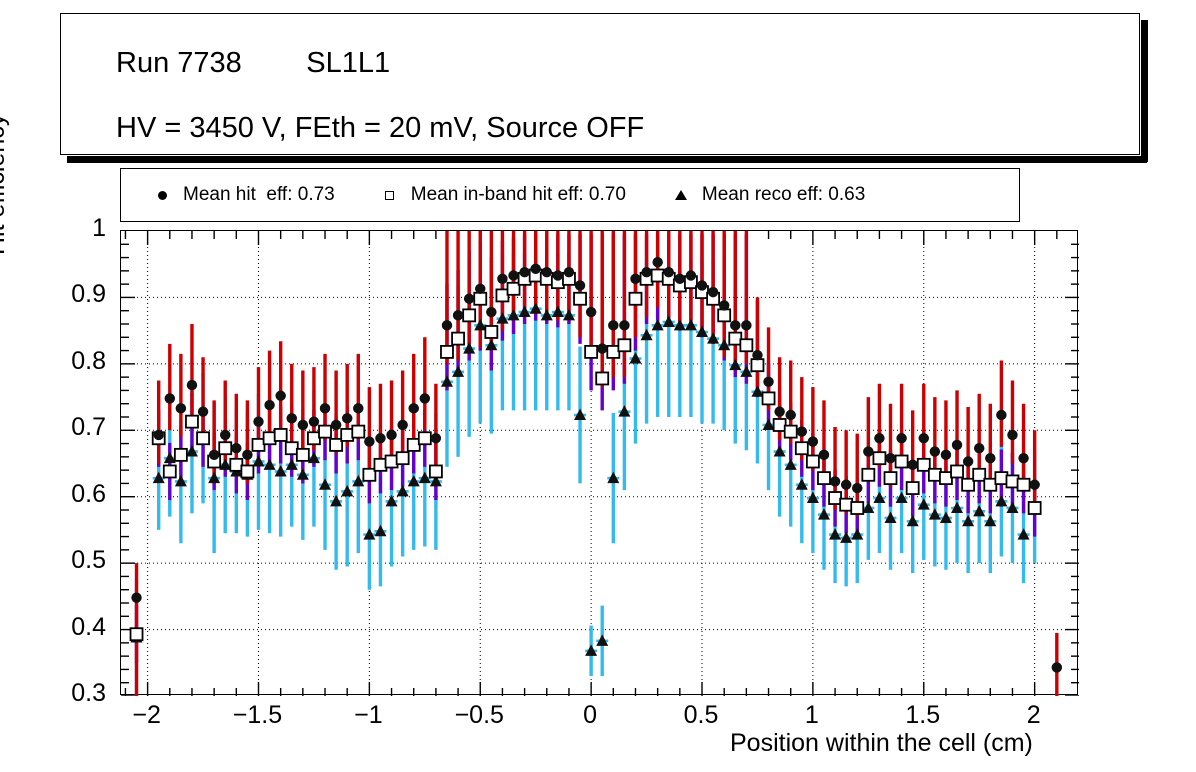 The height and width of the screenshot is (772, 1196). I want to click on filled-triangle-marker-icon, so click(681, 195).